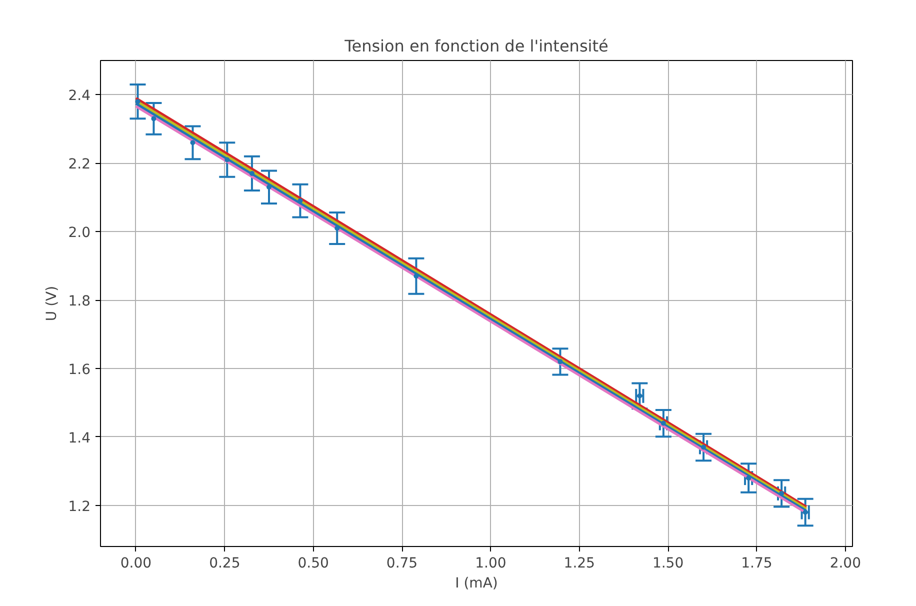 The height and width of the screenshot is (606, 916). What do you see at coordinates (402, 564) in the screenshot?
I see `x-tick-label: 0.75` at bounding box center [402, 564].